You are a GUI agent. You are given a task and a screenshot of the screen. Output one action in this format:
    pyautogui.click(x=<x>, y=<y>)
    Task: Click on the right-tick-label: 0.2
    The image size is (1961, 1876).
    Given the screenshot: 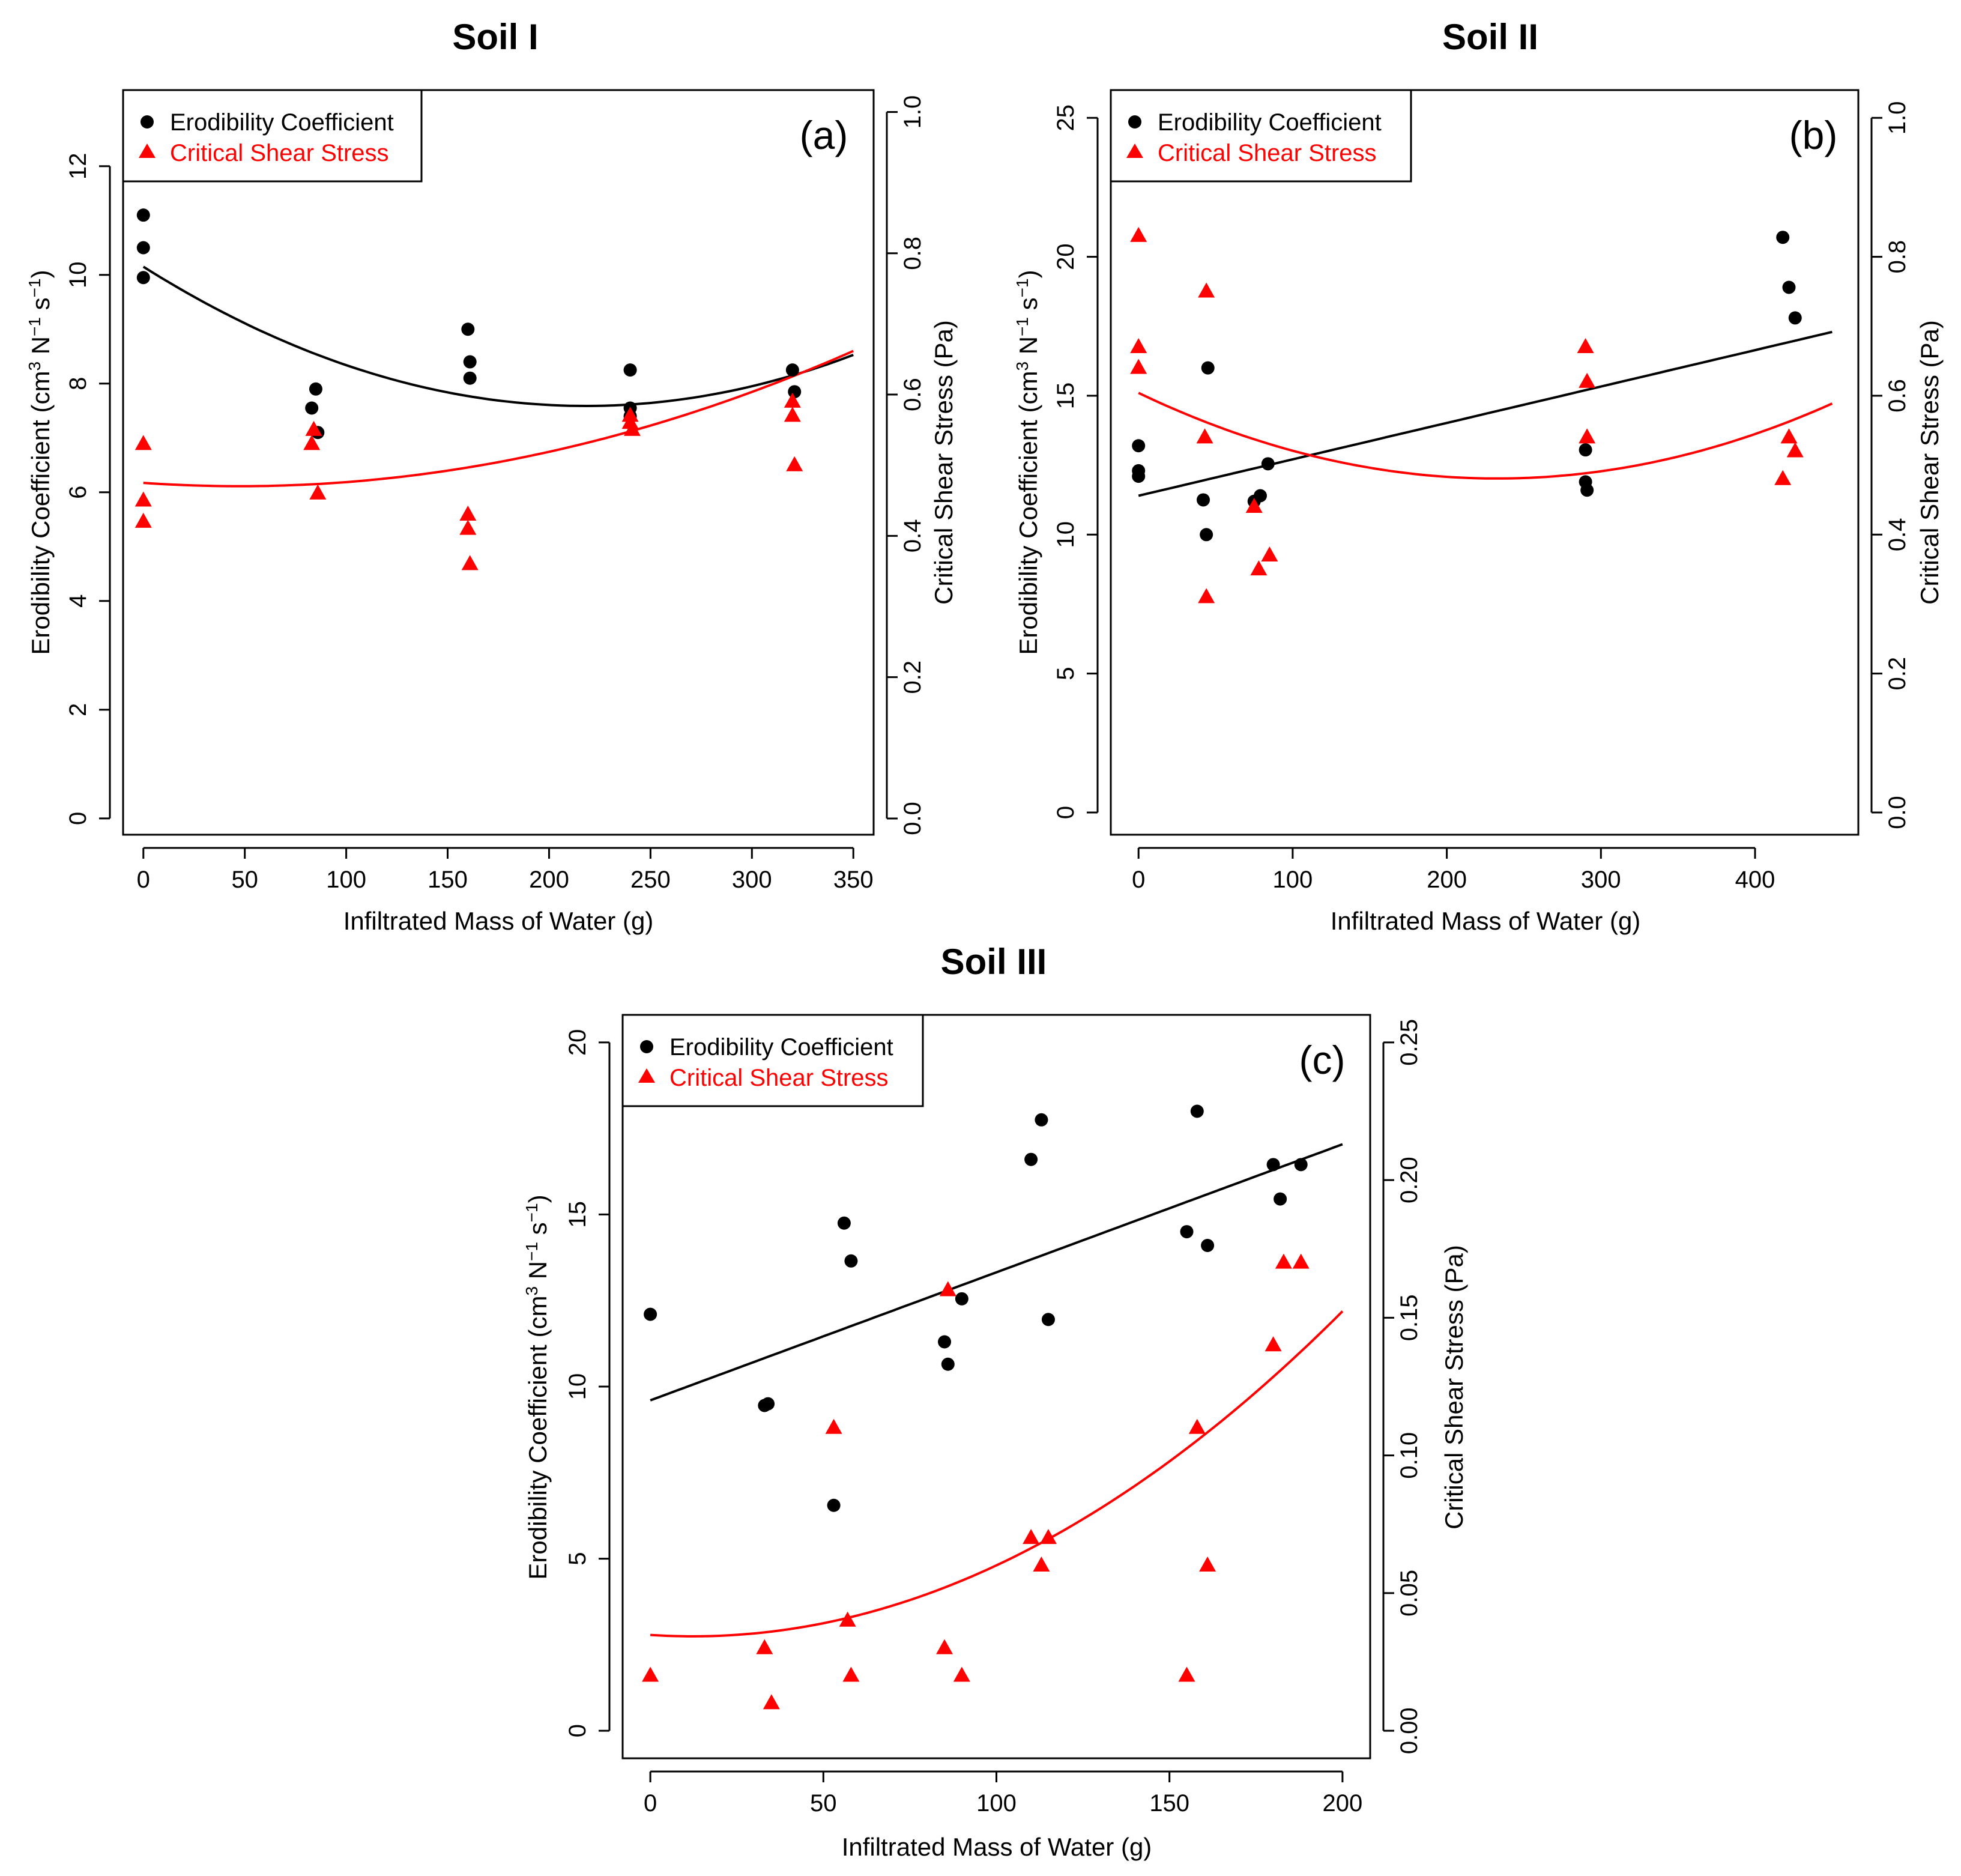 What is the action you would take?
    pyautogui.click(x=1898, y=674)
    